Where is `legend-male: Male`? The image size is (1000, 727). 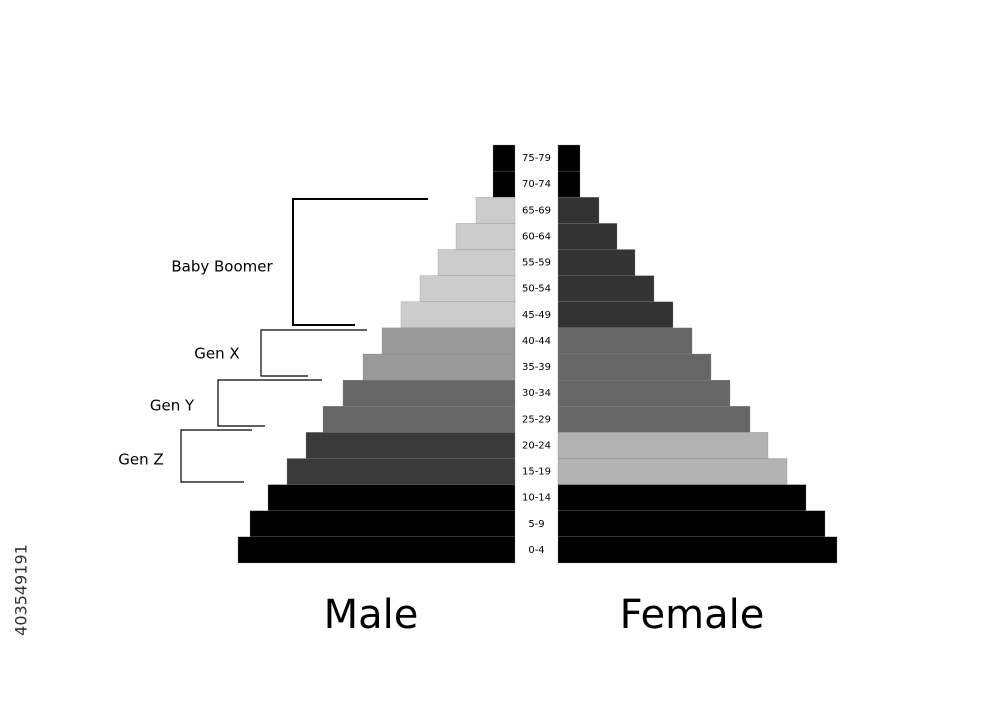
legend-male: Male is located at coordinates (371, 615).